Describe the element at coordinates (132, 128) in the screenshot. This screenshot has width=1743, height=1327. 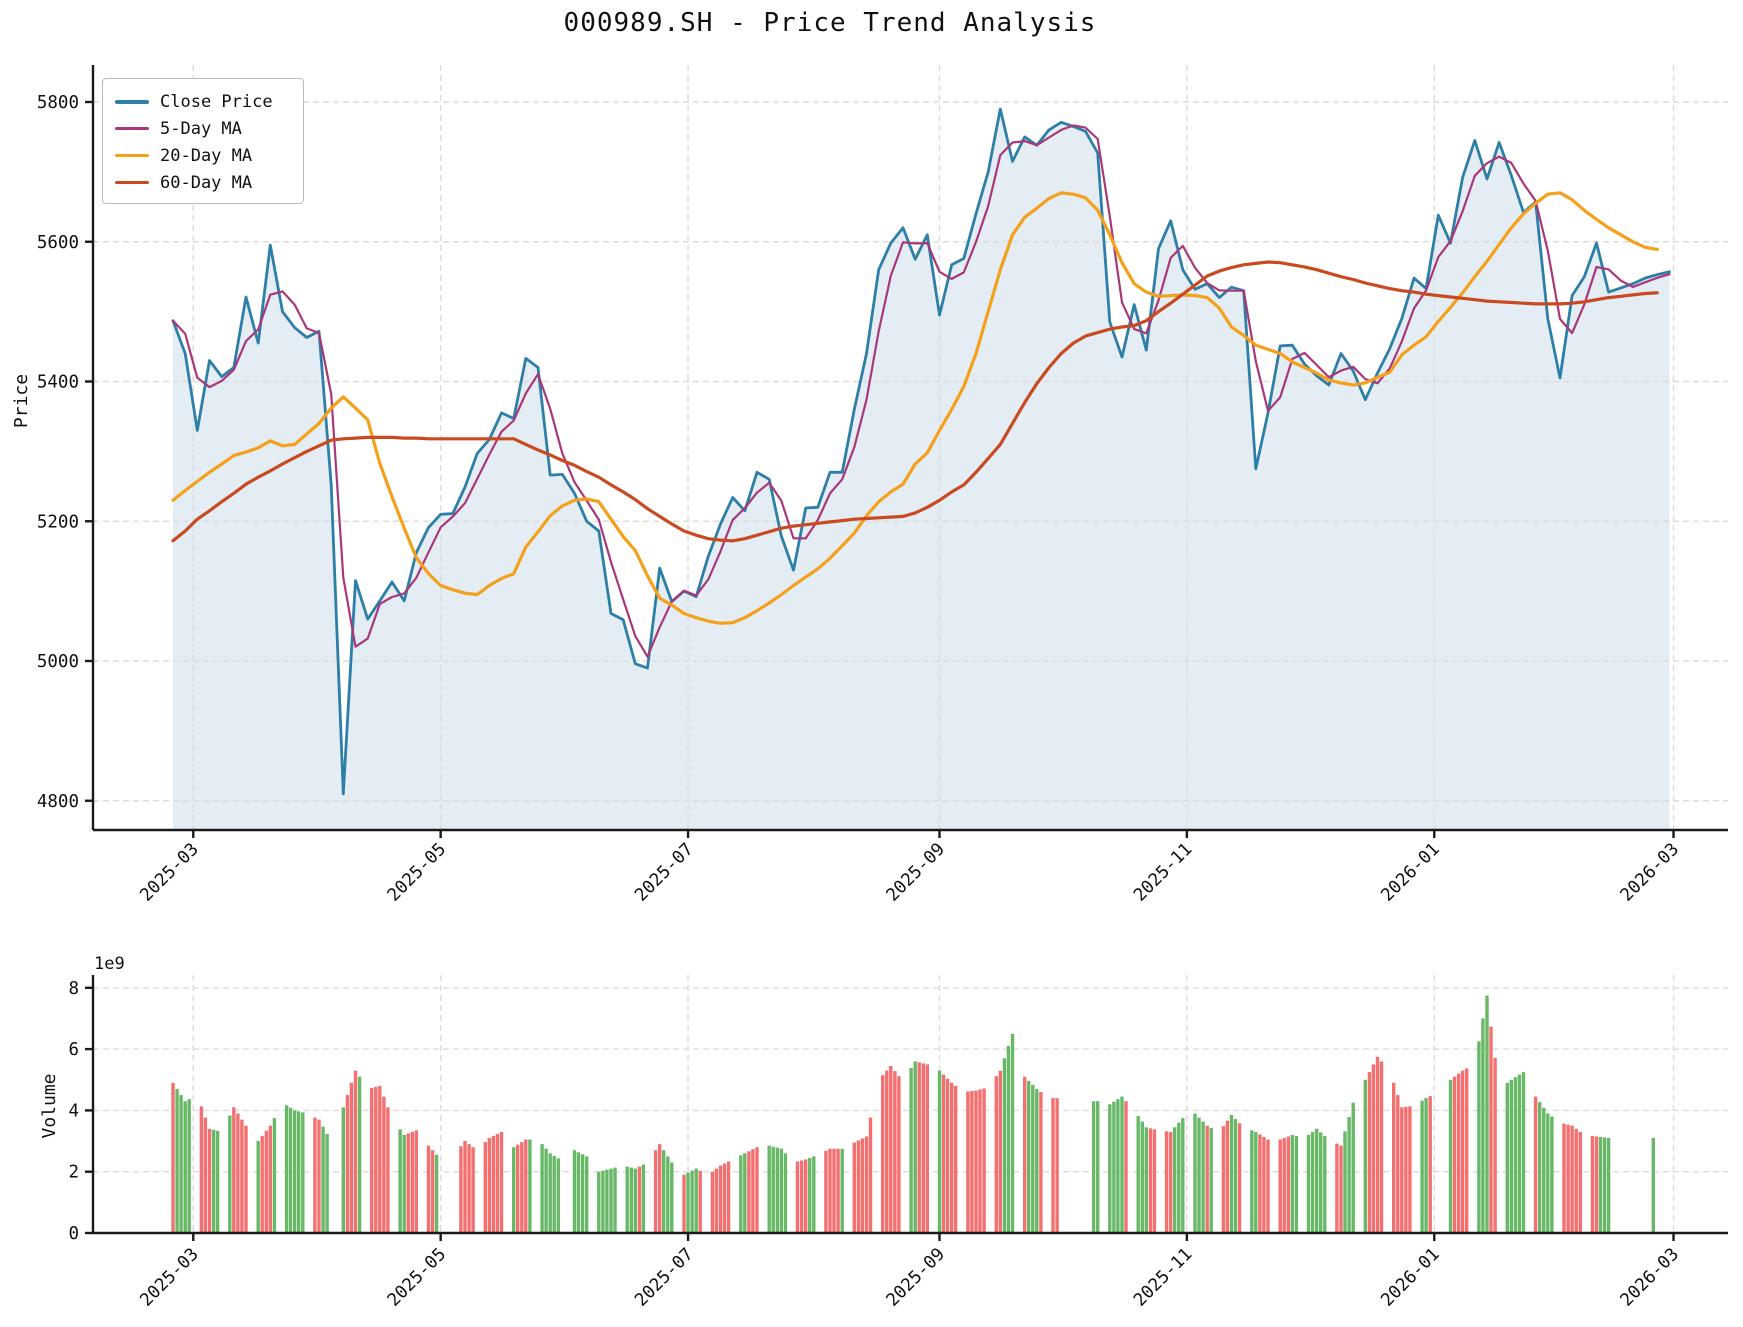
I see `ma5-line-swatch` at that location.